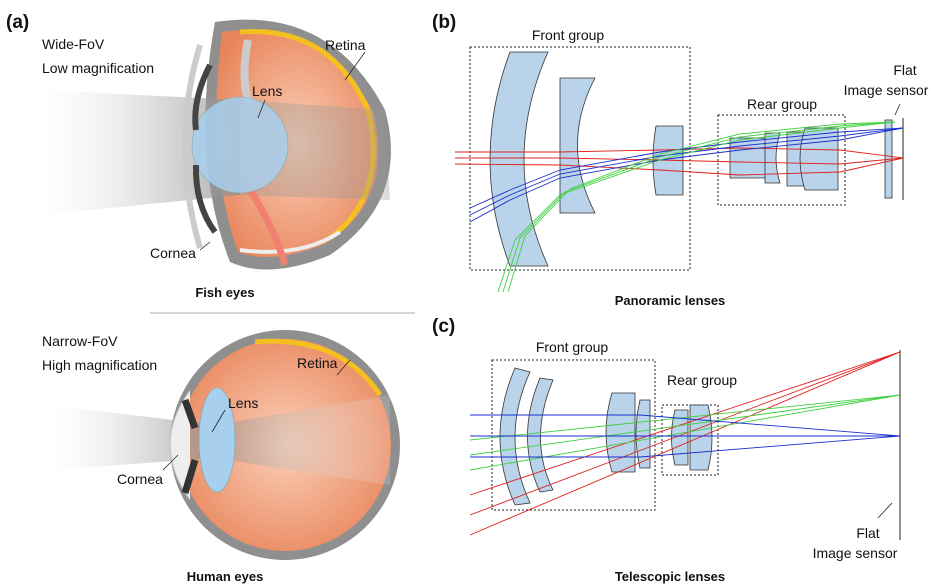 The image size is (931, 587). What do you see at coordinates (225, 576) in the screenshot?
I see `caption: Human eyes` at bounding box center [225, 576].